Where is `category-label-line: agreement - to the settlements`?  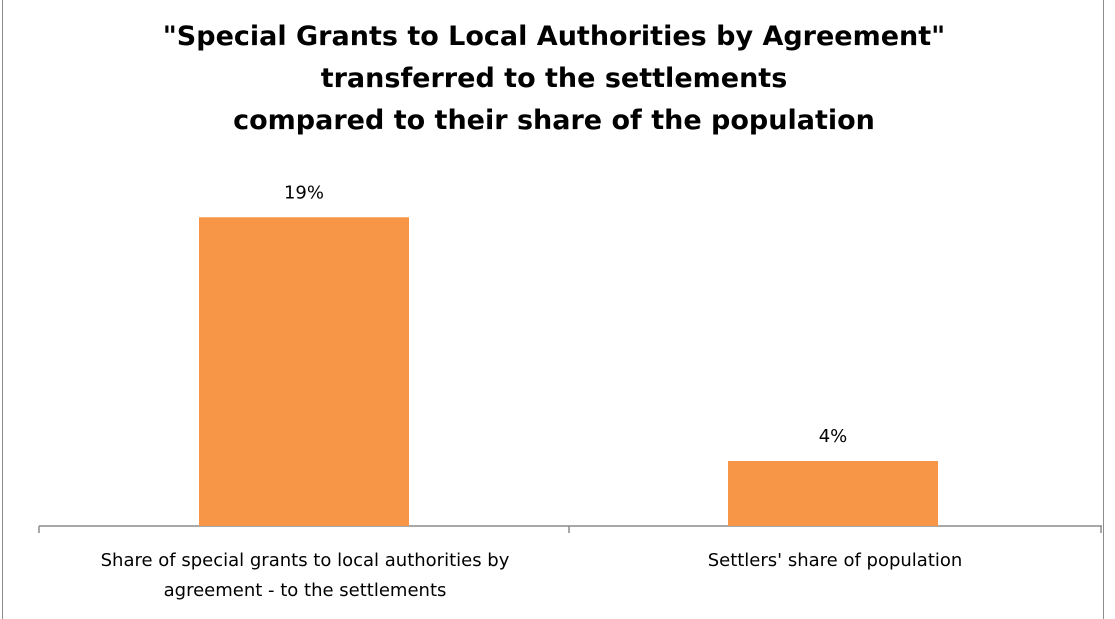
category-label-line: agreement - to the settlements is located at coordinates (305, 590).